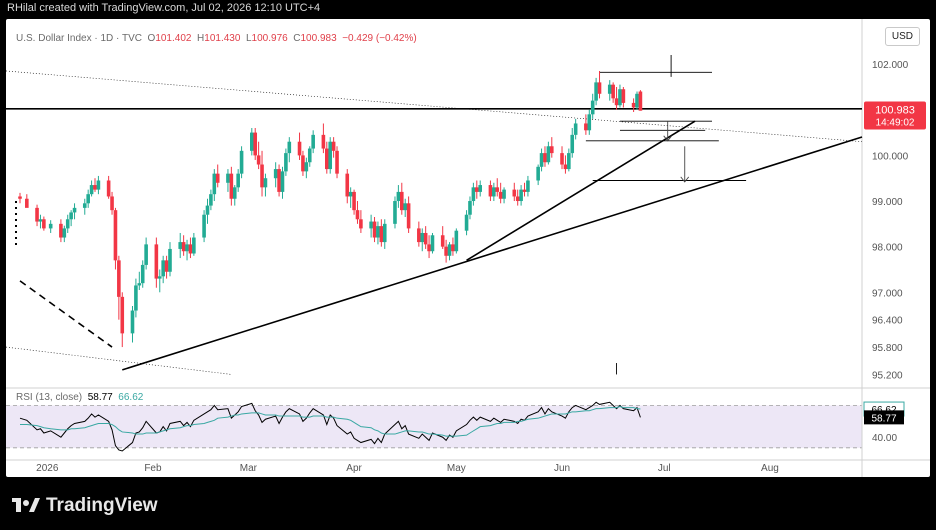 The image size is (936, 530). I want to click on change-value: −0.429 (−0.42%), so click(379, 38).